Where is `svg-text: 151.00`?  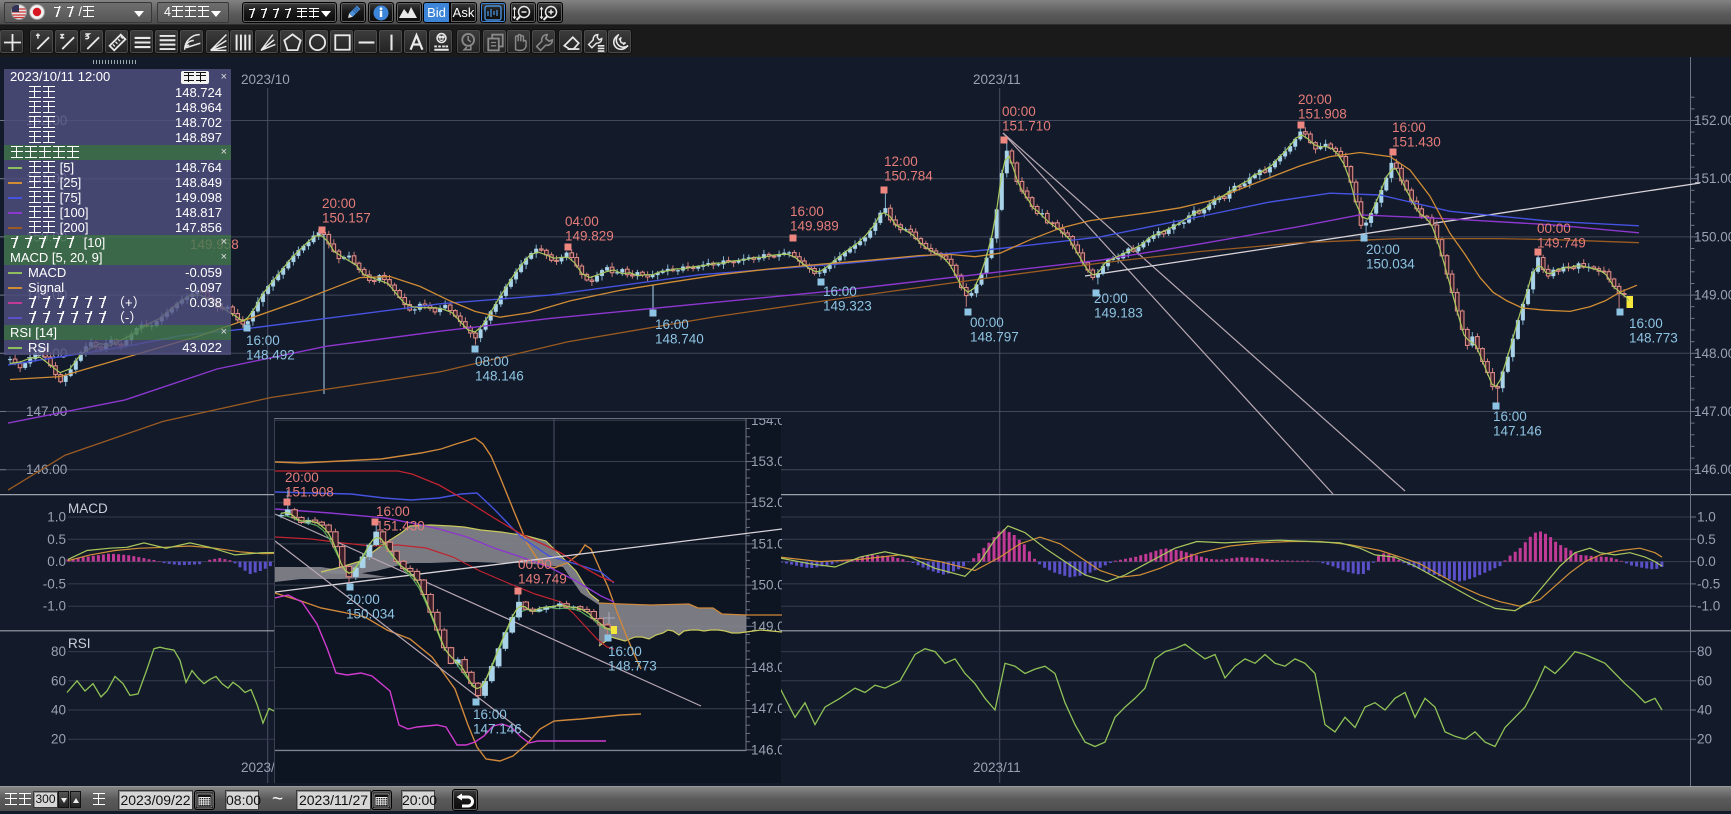 svg-text: 151.00 is located at coordinates (1712, 178).